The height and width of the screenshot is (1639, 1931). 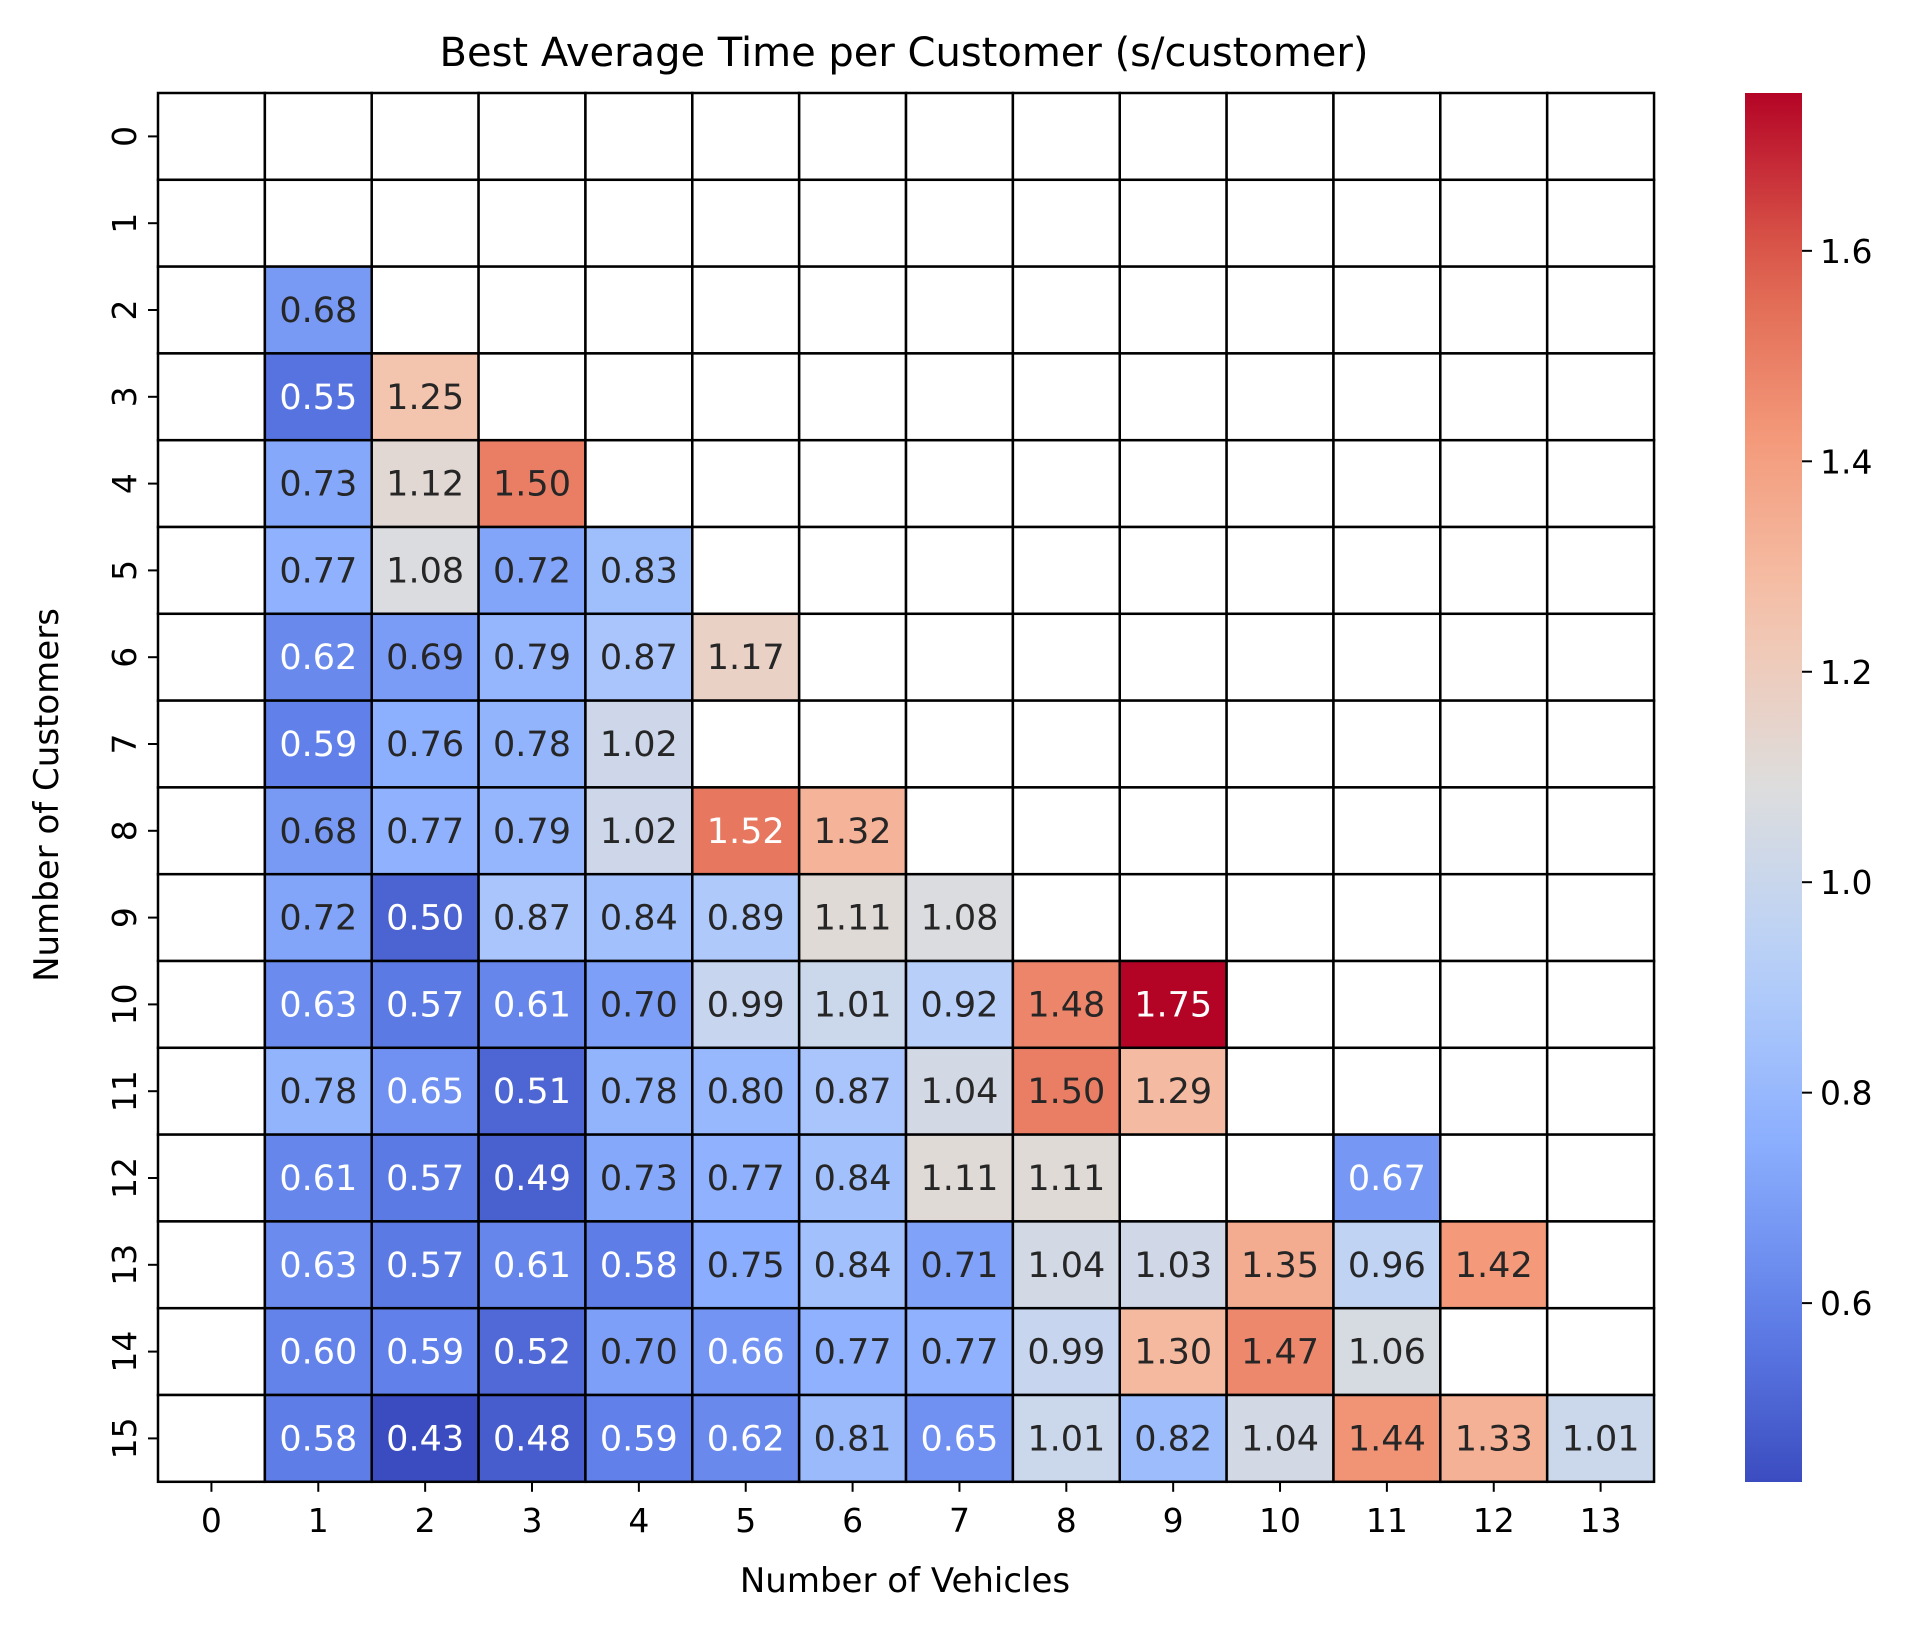 I want to click on cell-value-label: 0.72, so click(x=318, y=919).